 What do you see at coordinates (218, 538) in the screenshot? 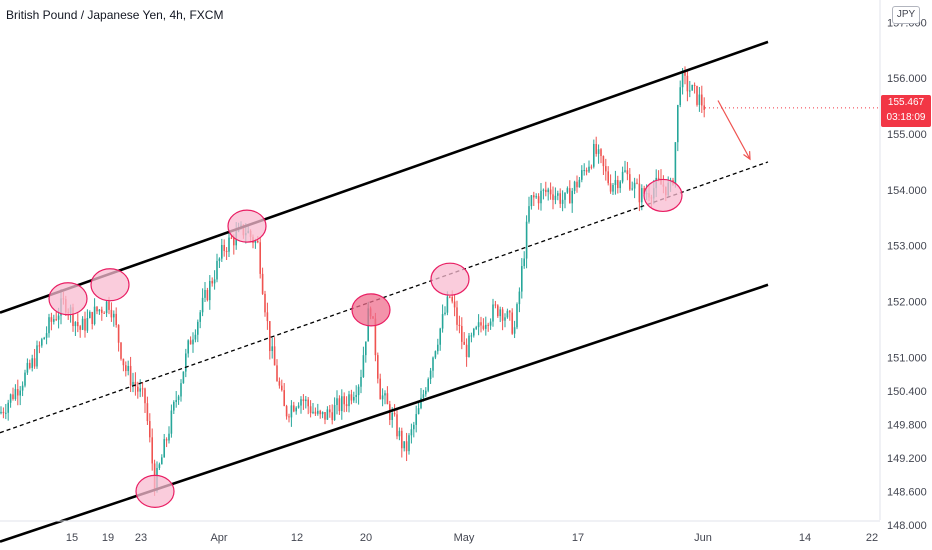
I see `time-tick-label: Apr` at bounding box center [218, 538].